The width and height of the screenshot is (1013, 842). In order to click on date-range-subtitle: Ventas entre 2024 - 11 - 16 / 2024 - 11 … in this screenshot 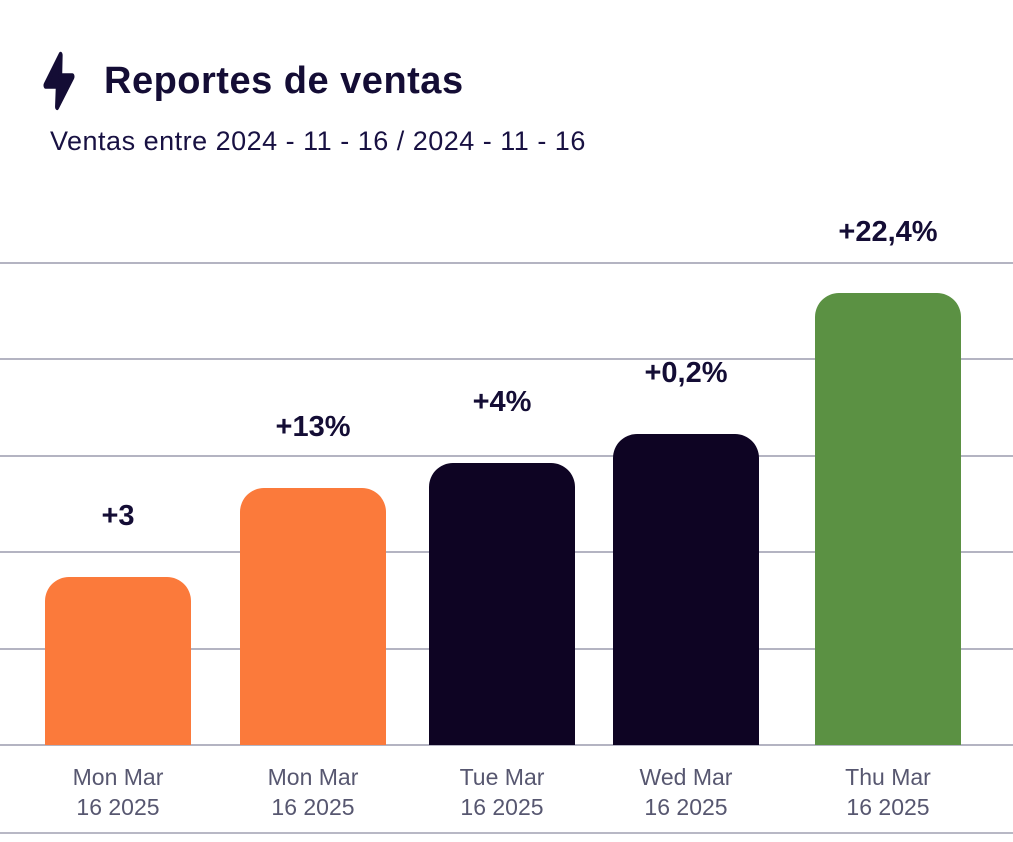, I will do `click(318, 141)`.